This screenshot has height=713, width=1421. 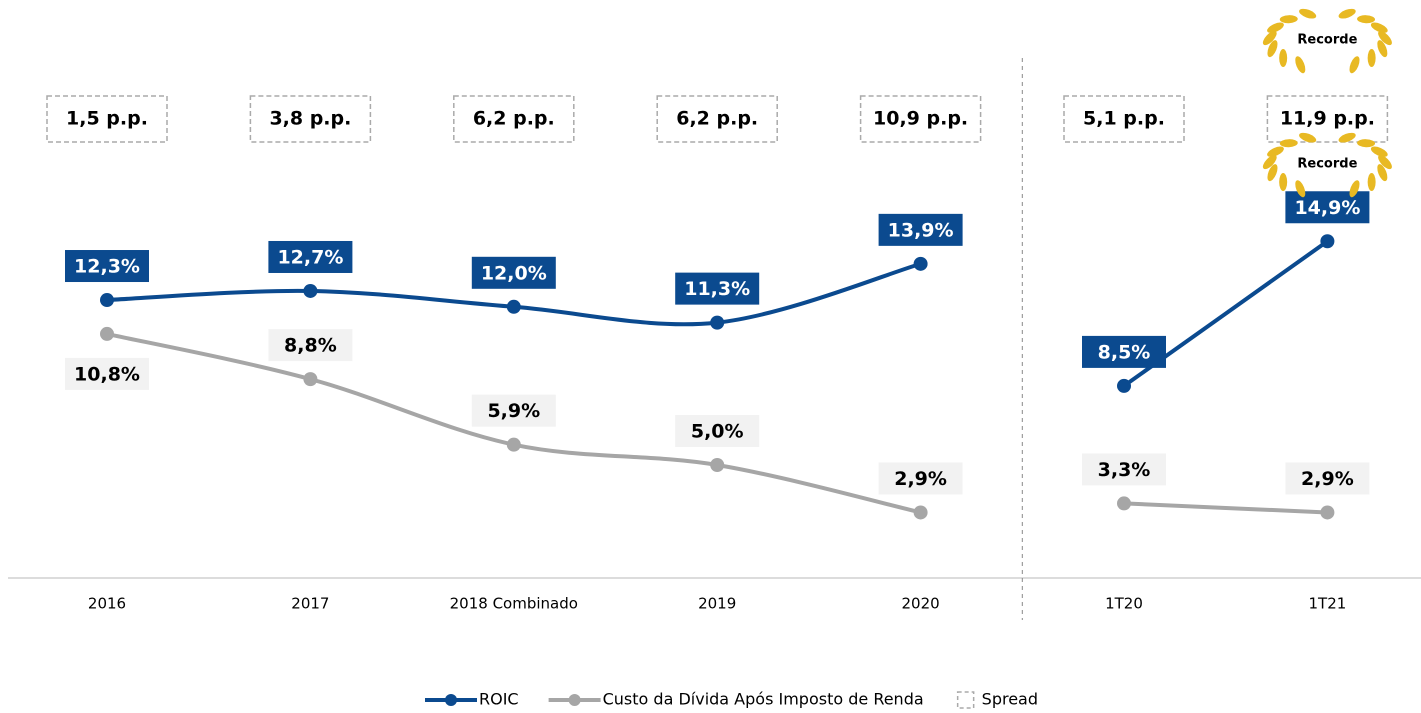 I want to click on data-label: 12,7%, so click(x=310, y=257).